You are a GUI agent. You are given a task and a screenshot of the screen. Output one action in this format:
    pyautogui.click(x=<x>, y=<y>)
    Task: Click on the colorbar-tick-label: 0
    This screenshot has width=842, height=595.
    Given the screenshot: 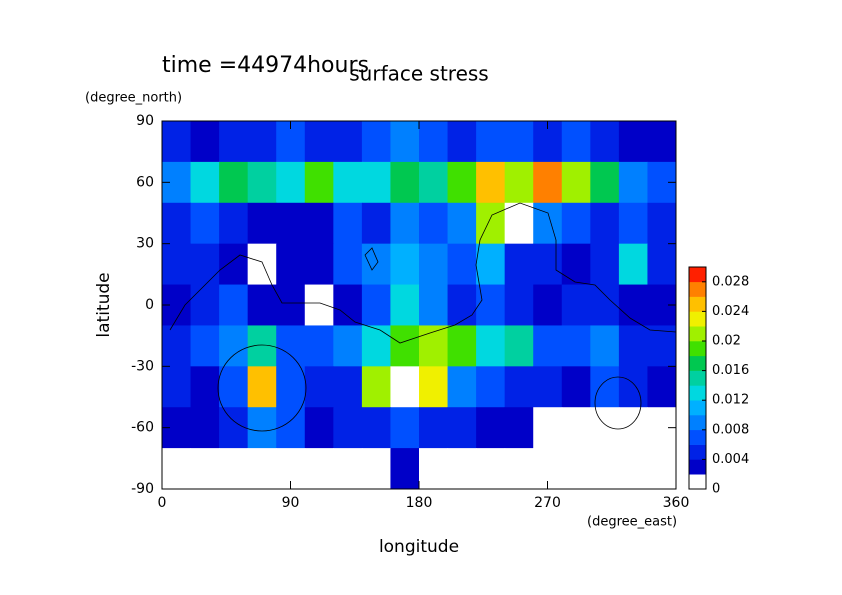 What is the action you would take?
    pyautogui.click(x=716, y=489)
    